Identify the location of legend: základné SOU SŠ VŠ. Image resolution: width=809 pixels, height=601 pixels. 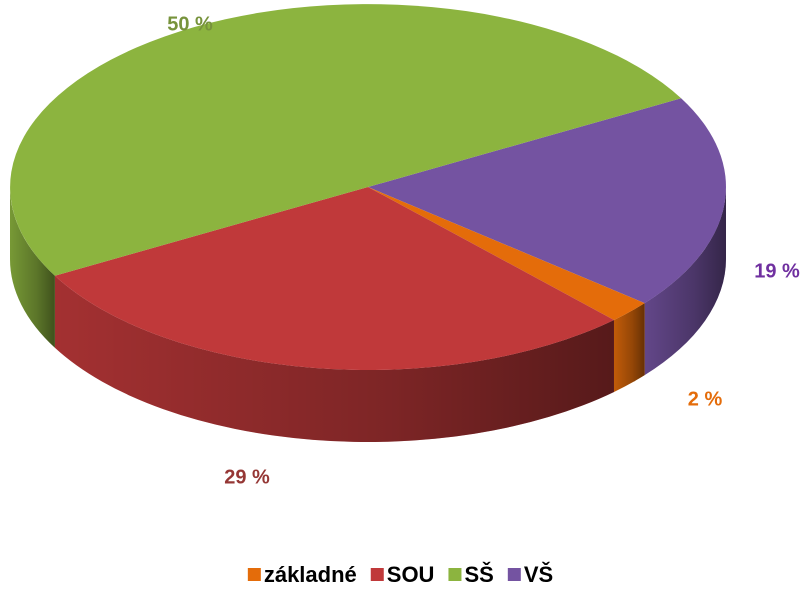
(400, 574).